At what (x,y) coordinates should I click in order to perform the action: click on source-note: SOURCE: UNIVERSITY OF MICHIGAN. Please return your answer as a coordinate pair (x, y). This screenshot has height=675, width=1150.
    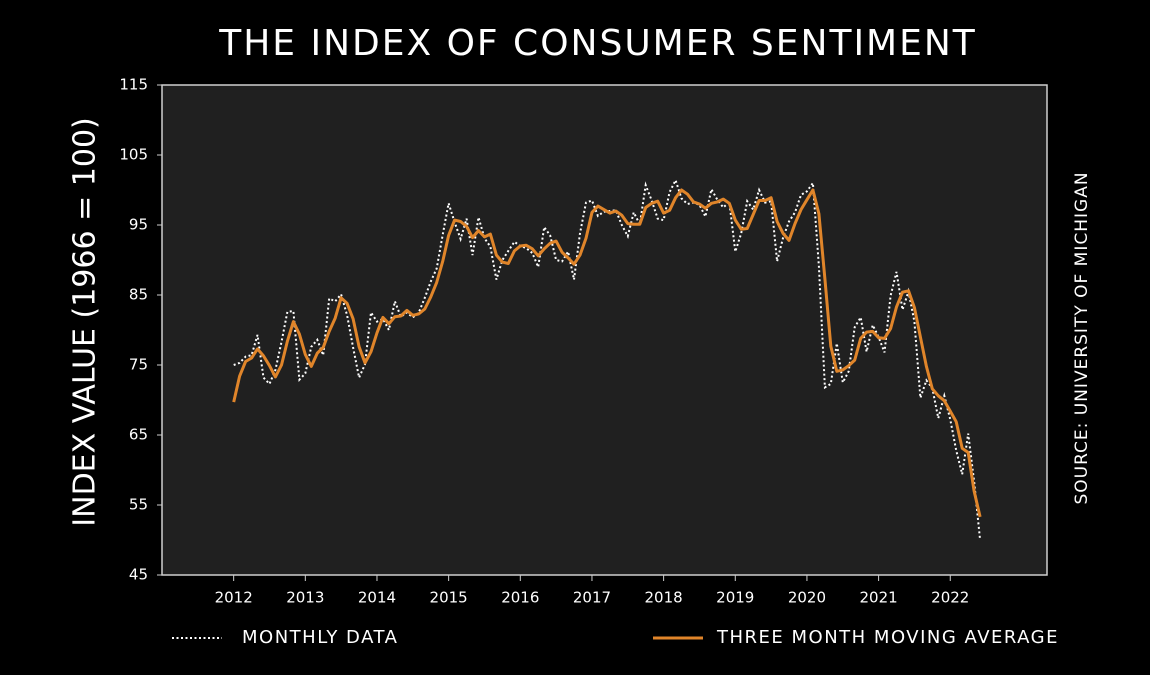
    Looking at the image, I should click on (1082, 337).